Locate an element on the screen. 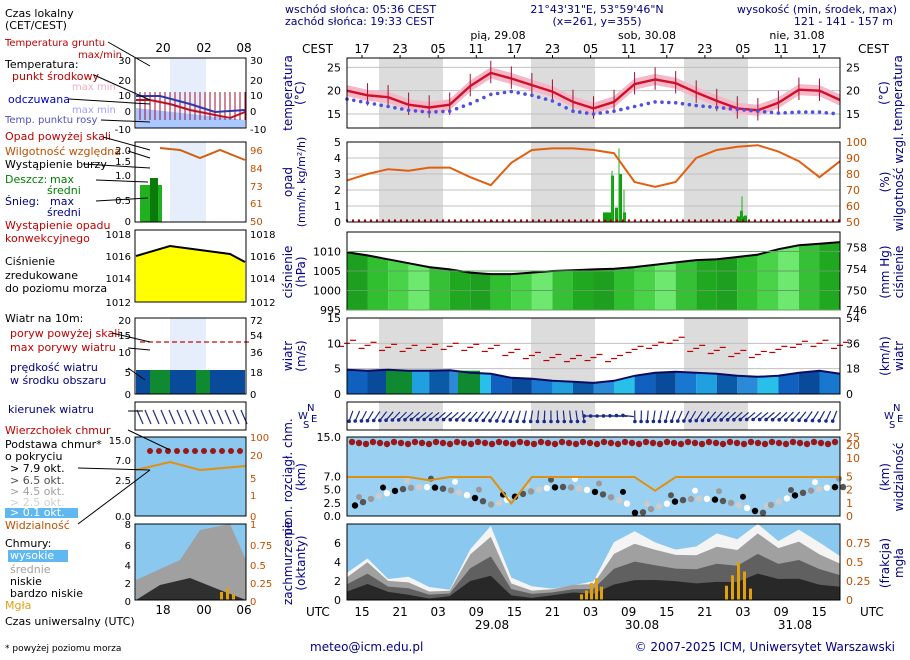  legend-cloud-top-dot is located at coordinates (213, 451).